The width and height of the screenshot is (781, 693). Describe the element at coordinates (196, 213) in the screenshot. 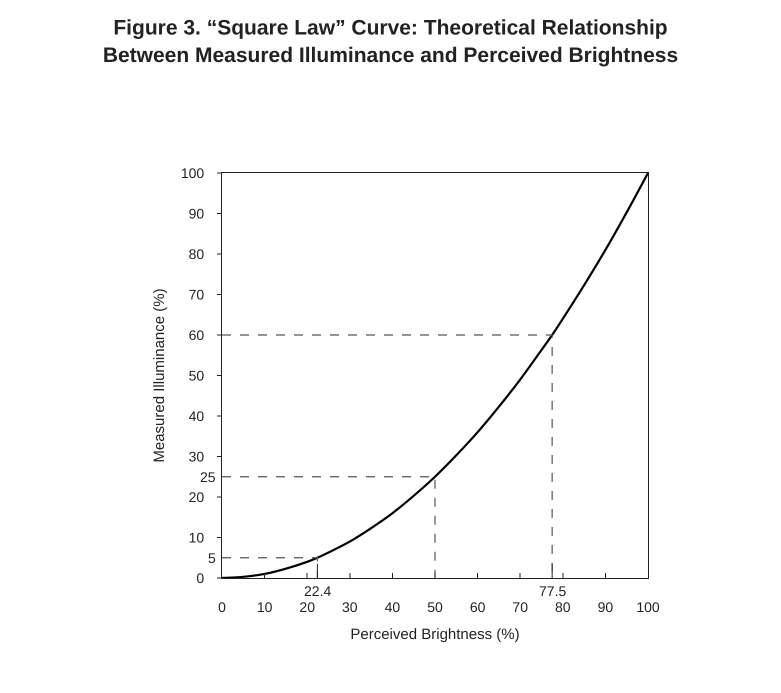

I see `y-tick-label: 90` at that location.